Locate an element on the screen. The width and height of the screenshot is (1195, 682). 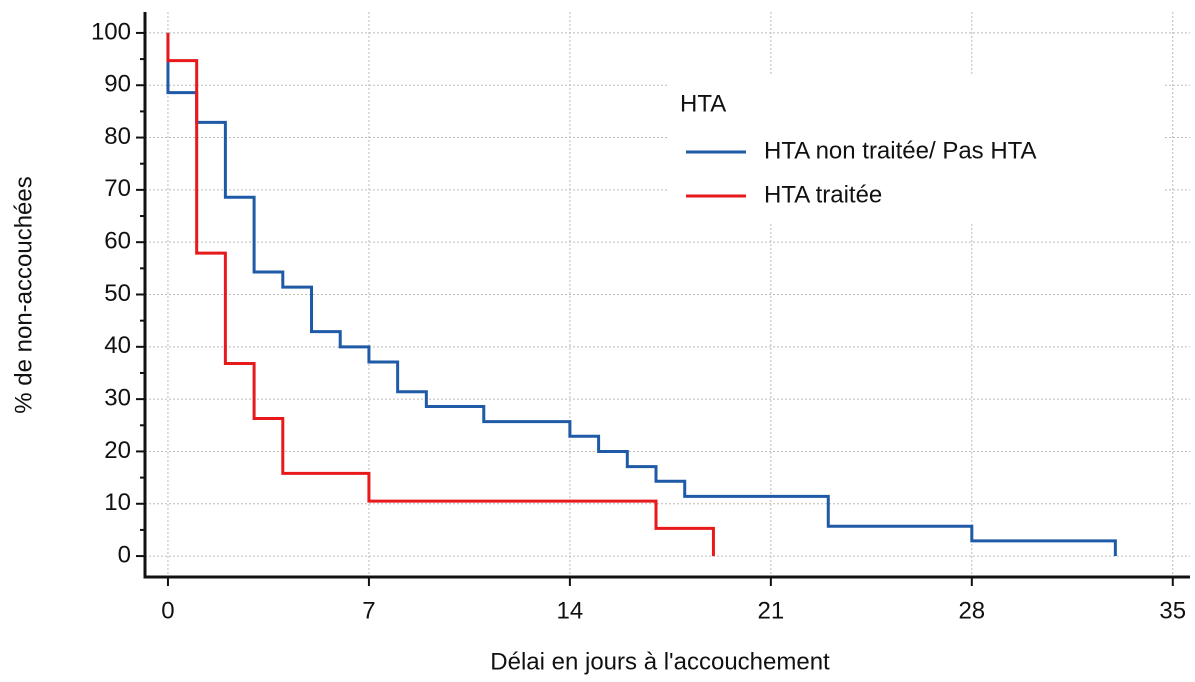
y-tick-label: 0 is located at coordinates (124, 554).